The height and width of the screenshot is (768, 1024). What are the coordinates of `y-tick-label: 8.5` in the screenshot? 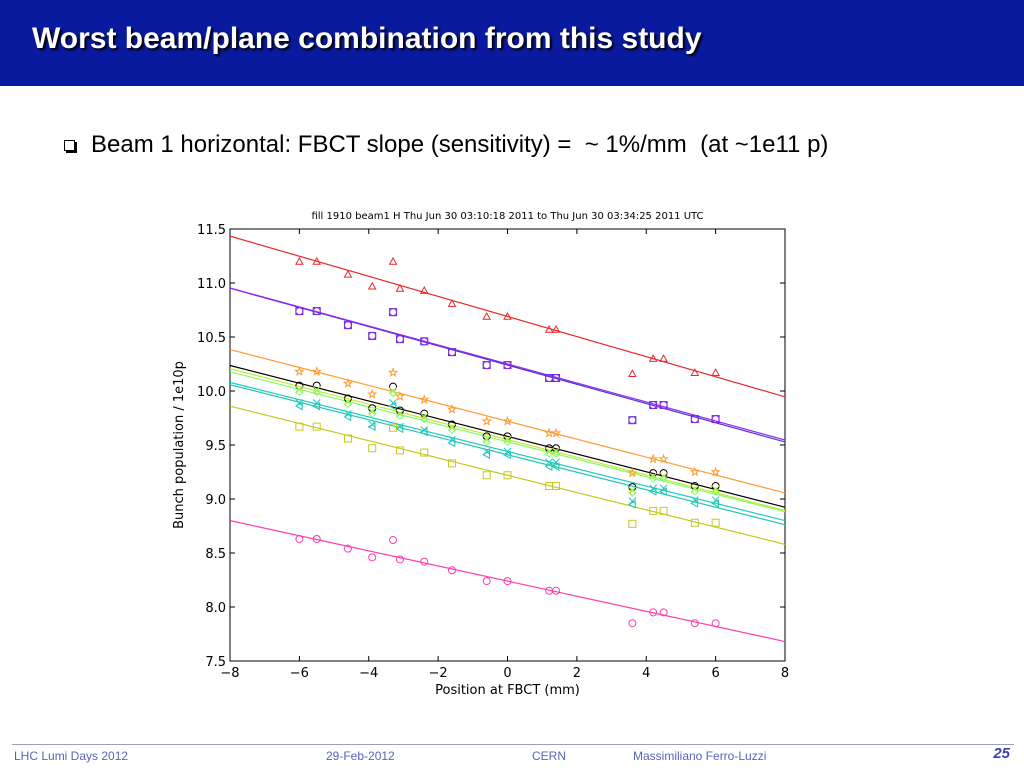 It's located at (215, 554).